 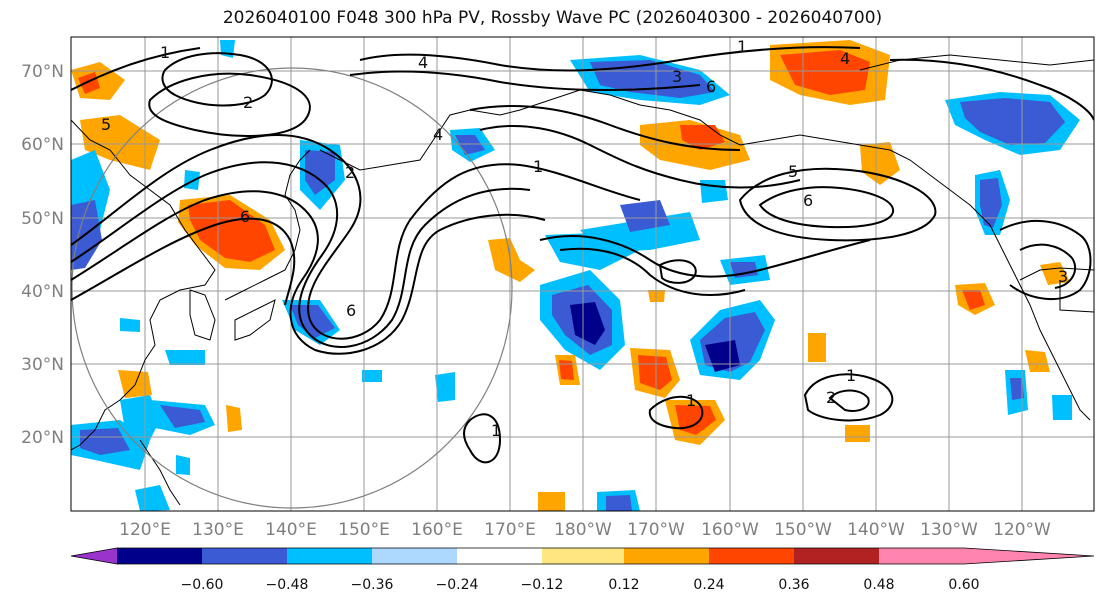 I want to click on lon-tick-label: 140°W, so click(x=876, y=530).